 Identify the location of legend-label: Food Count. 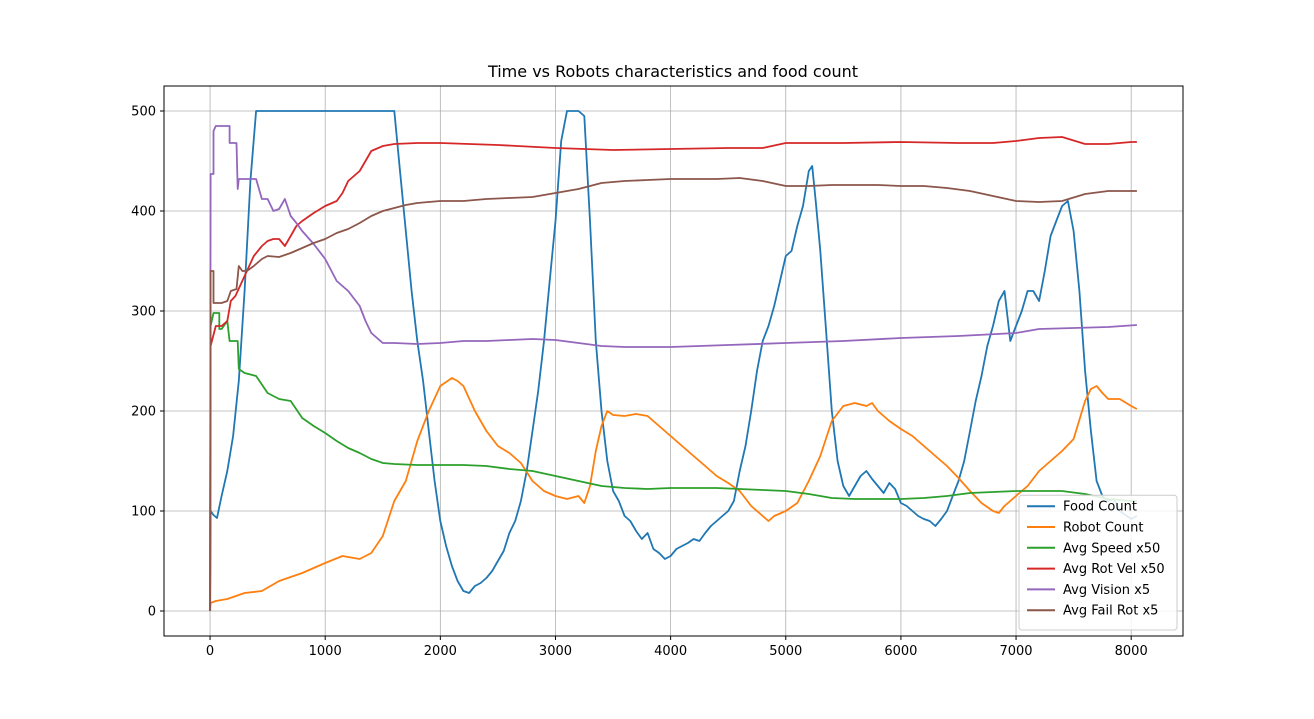
(1100, 507).